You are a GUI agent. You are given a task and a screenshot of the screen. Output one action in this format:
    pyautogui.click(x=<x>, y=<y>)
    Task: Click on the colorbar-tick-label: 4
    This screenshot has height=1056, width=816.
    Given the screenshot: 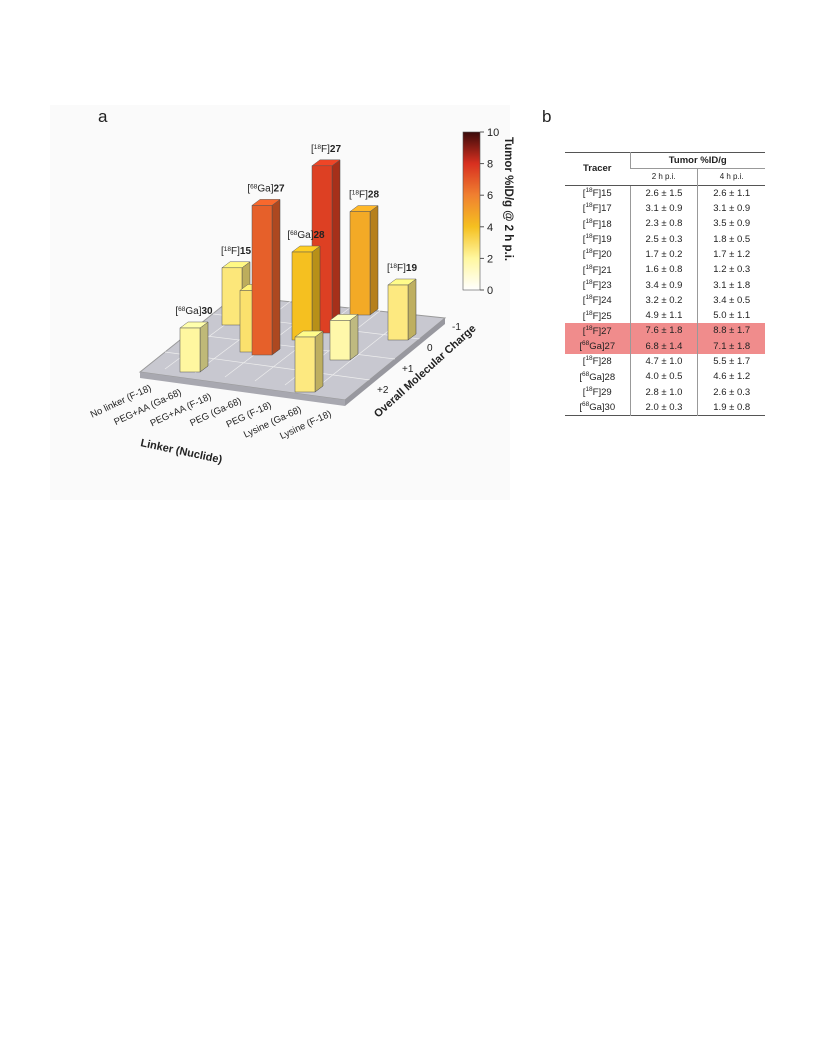 What is the action you would take?
    pyautogui.click(x=490, y=228)
    